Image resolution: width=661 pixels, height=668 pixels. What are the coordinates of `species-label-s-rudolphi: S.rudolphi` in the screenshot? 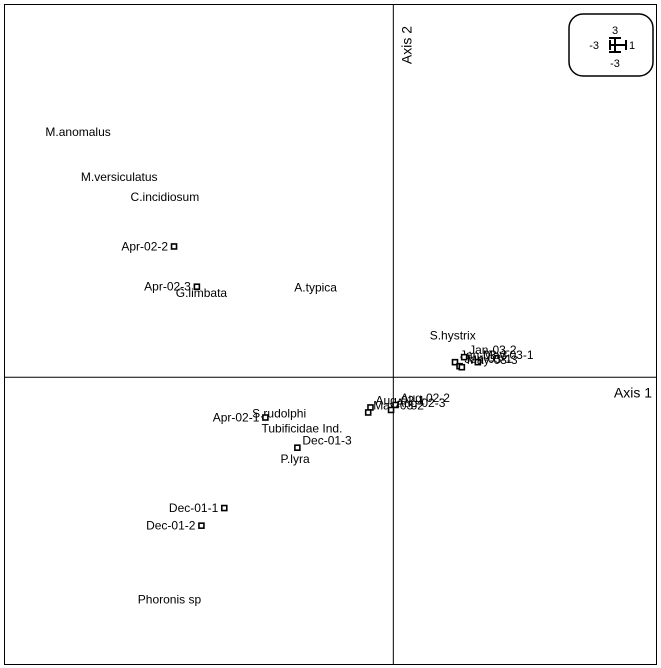 It's located at (279, 414).